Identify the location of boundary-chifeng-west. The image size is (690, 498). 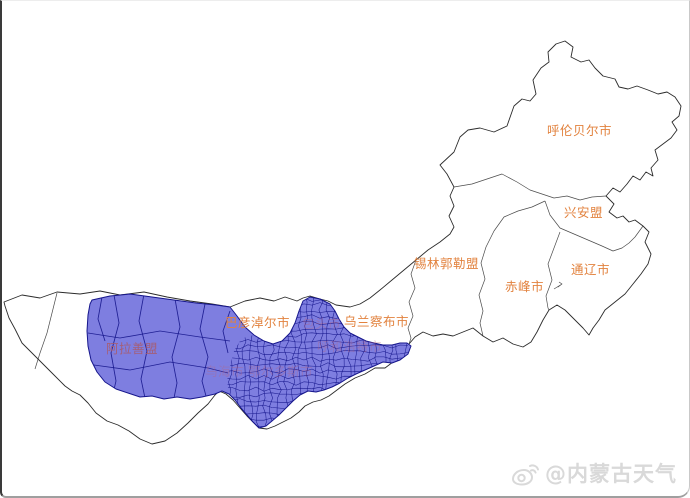
(512, 268).